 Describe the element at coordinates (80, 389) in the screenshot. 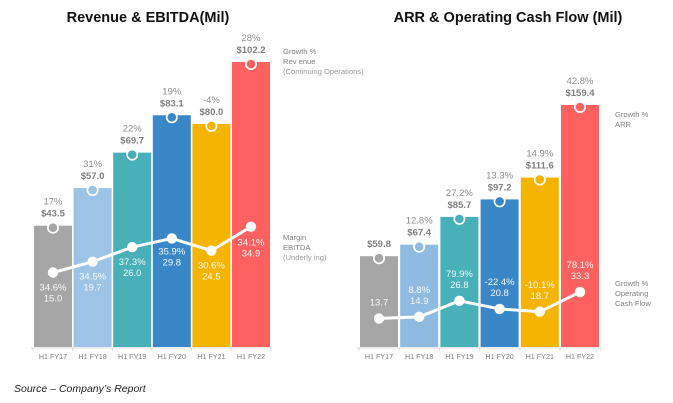

I see `source-note: Source – Company’s Report` at that location.